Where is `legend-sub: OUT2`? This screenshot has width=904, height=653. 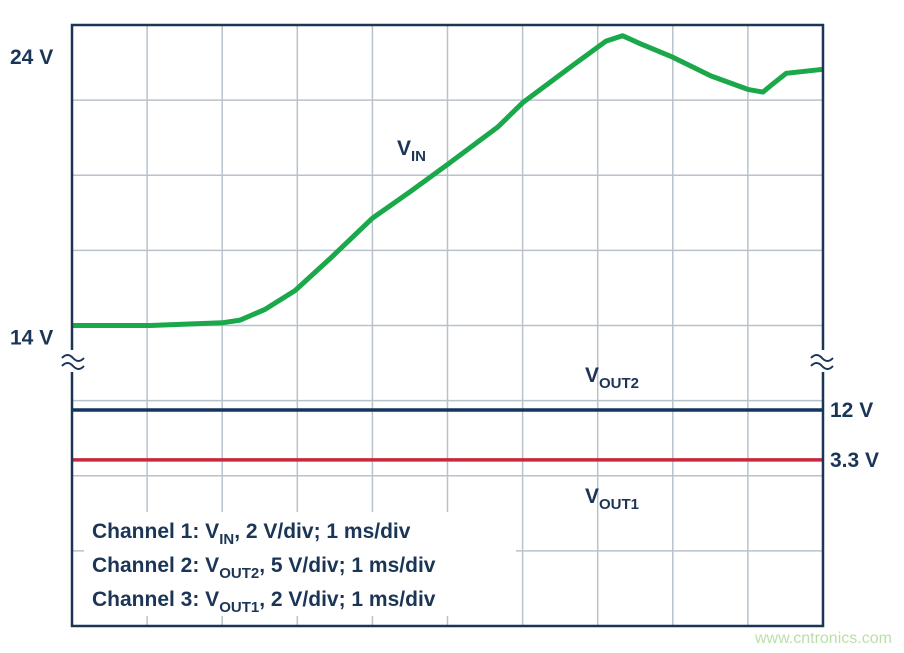 legend-sub: OUT2 is located at coordinates (239, 573).